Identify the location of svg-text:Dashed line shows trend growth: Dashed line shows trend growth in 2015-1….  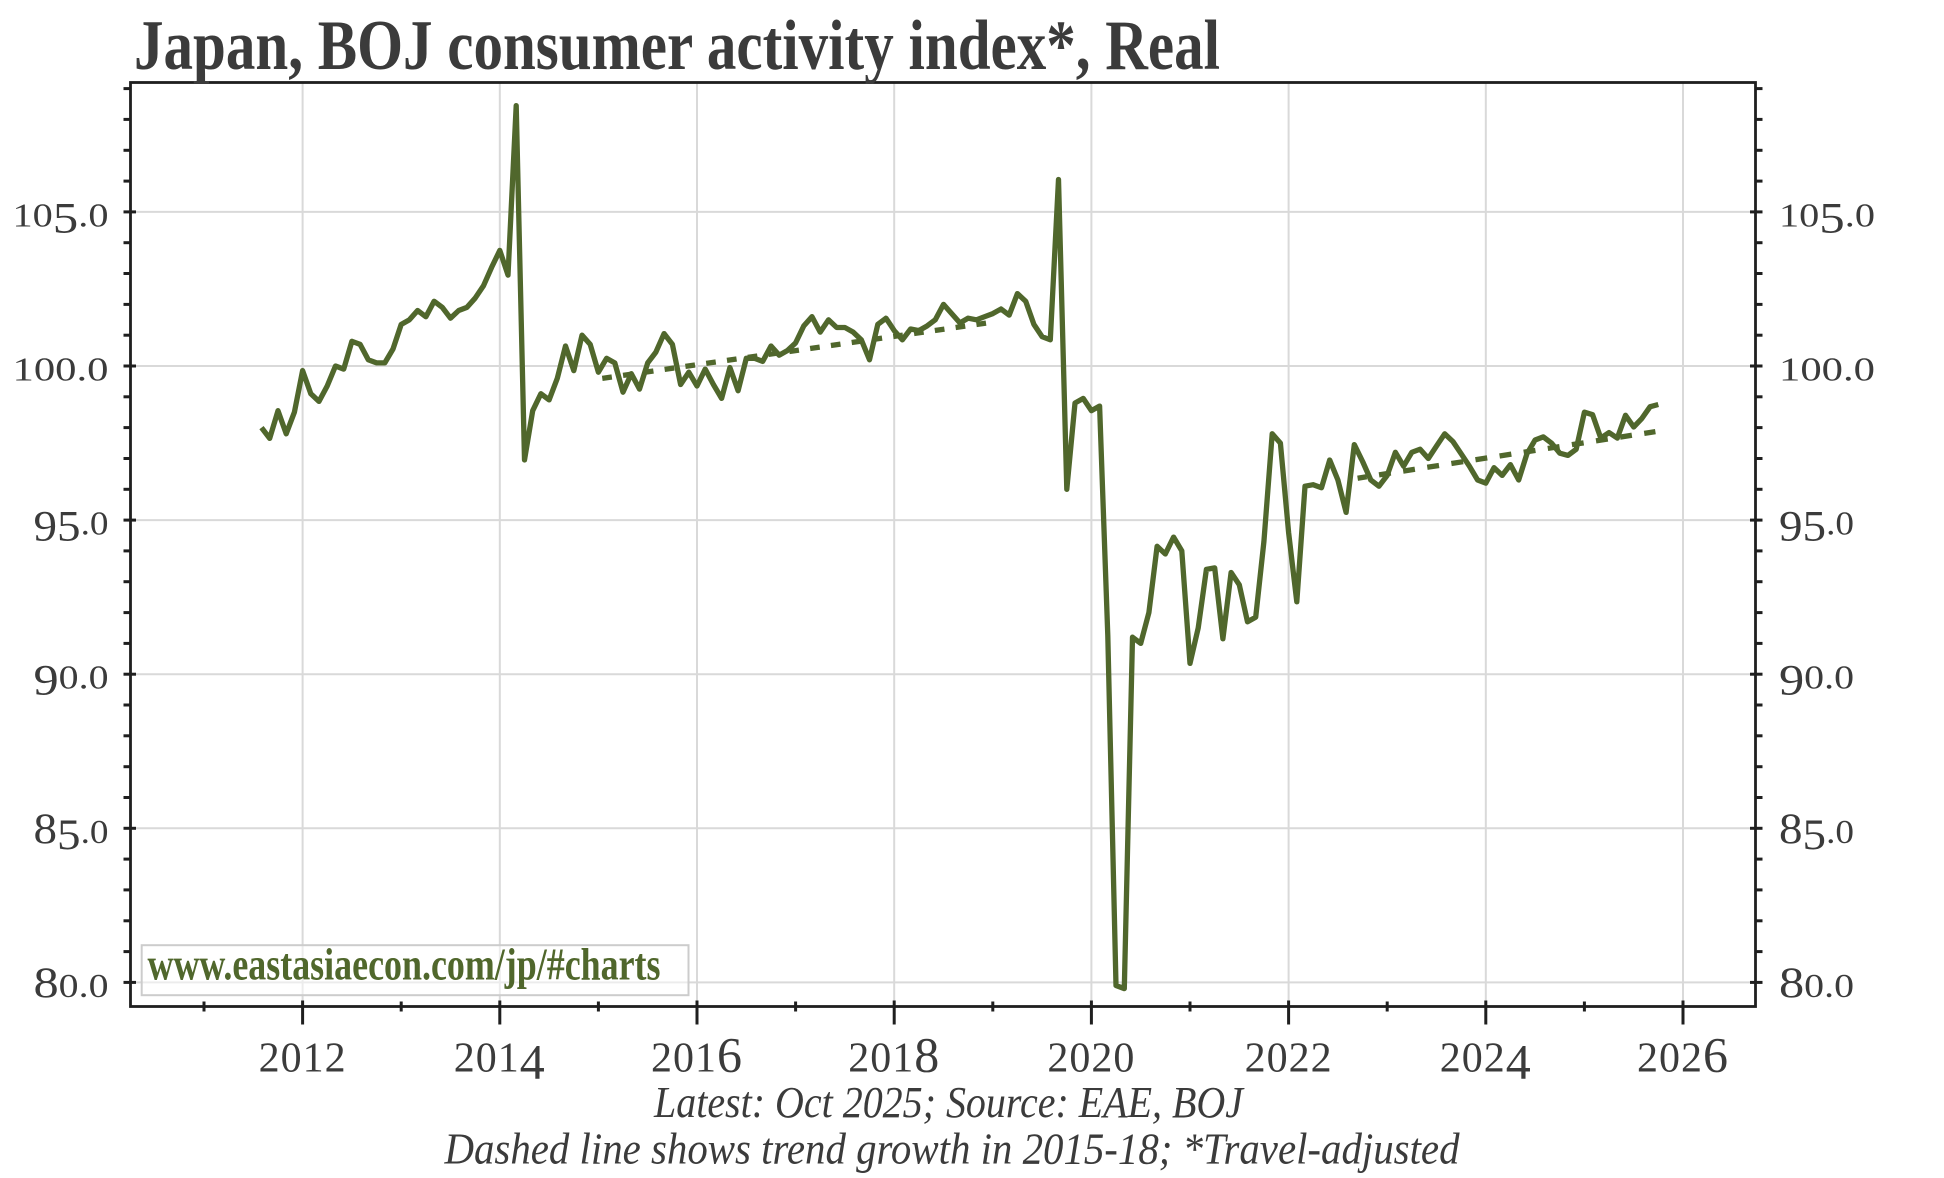
(952, 1149).